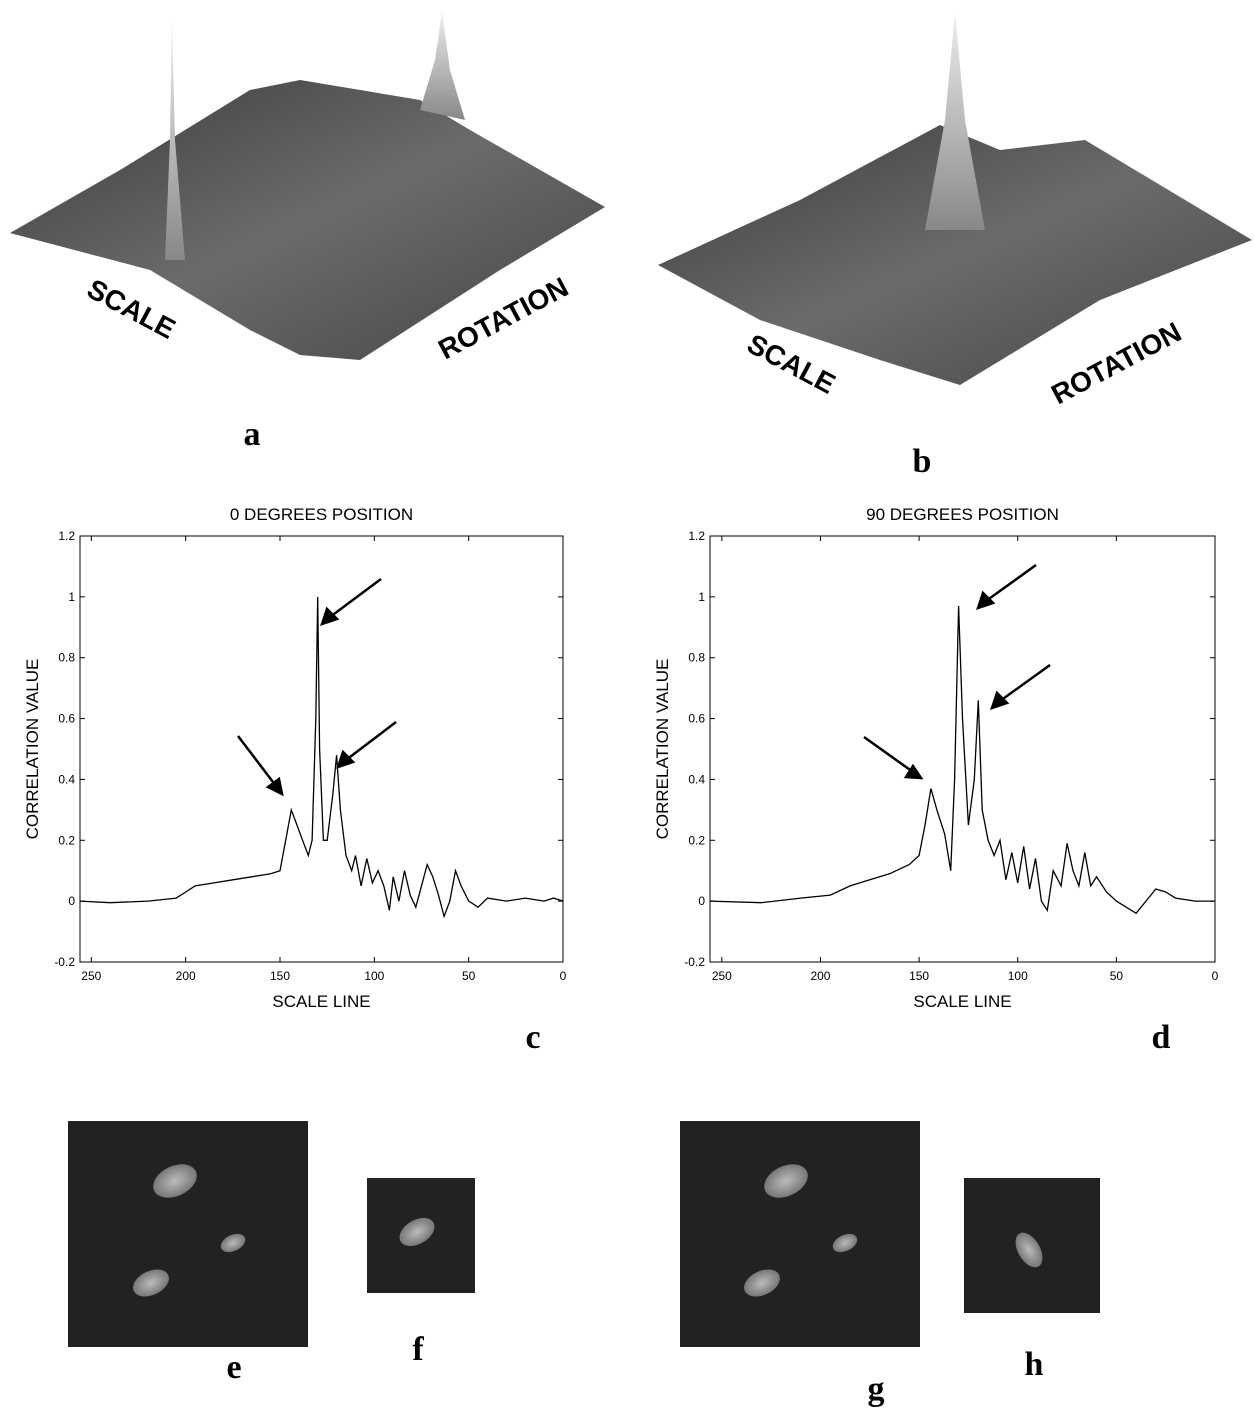  I want to click on chart-title: 0 DEGREES POSITION, so click(321, 514).